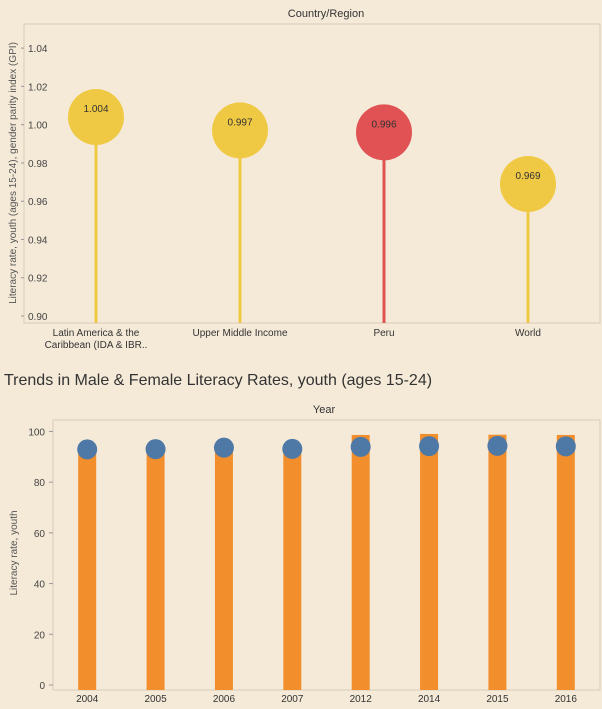 The width and height of the screenshot is (602, 709). Describe the element at coordinates (326, 699) in the screenshot. I see `chart2-x-axis: 2004 2005 2006 2007 2012 2014 2015 2016` at that location.